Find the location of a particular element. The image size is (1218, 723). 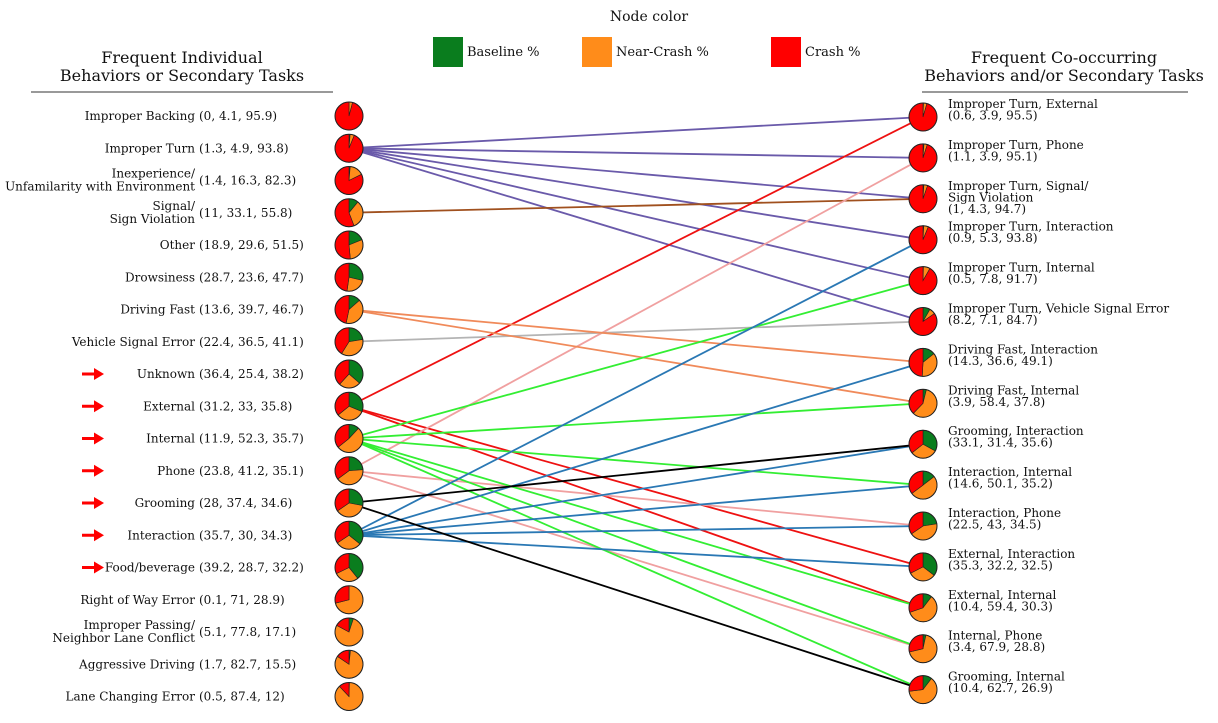

left-node-1: (1.3, 4.9, 93.8)Improper Turn is located at coordinates (234, 148).